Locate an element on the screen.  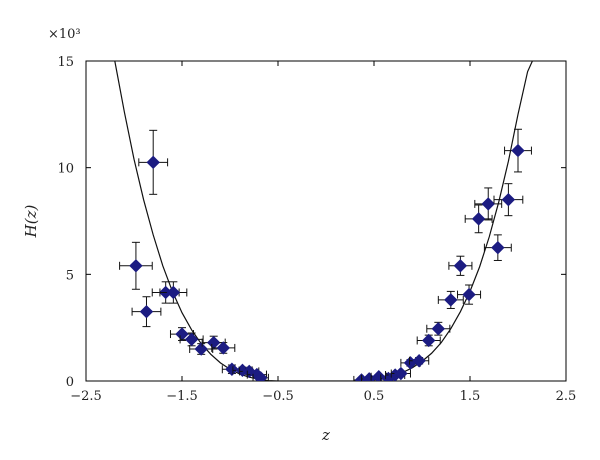
x-tick-label: 2.5 is located at coordinates (566, 396).